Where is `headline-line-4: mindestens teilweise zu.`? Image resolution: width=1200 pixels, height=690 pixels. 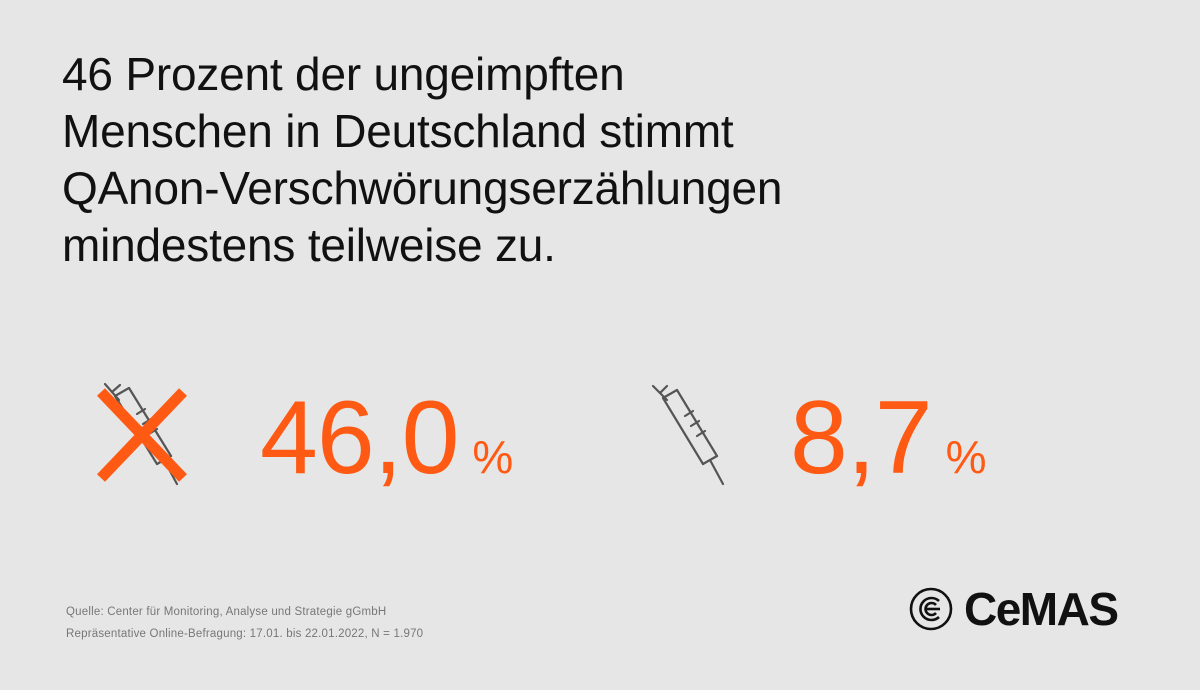
headline-line-4: mindestens teilweise zu. is located at coordinates (309, 245).